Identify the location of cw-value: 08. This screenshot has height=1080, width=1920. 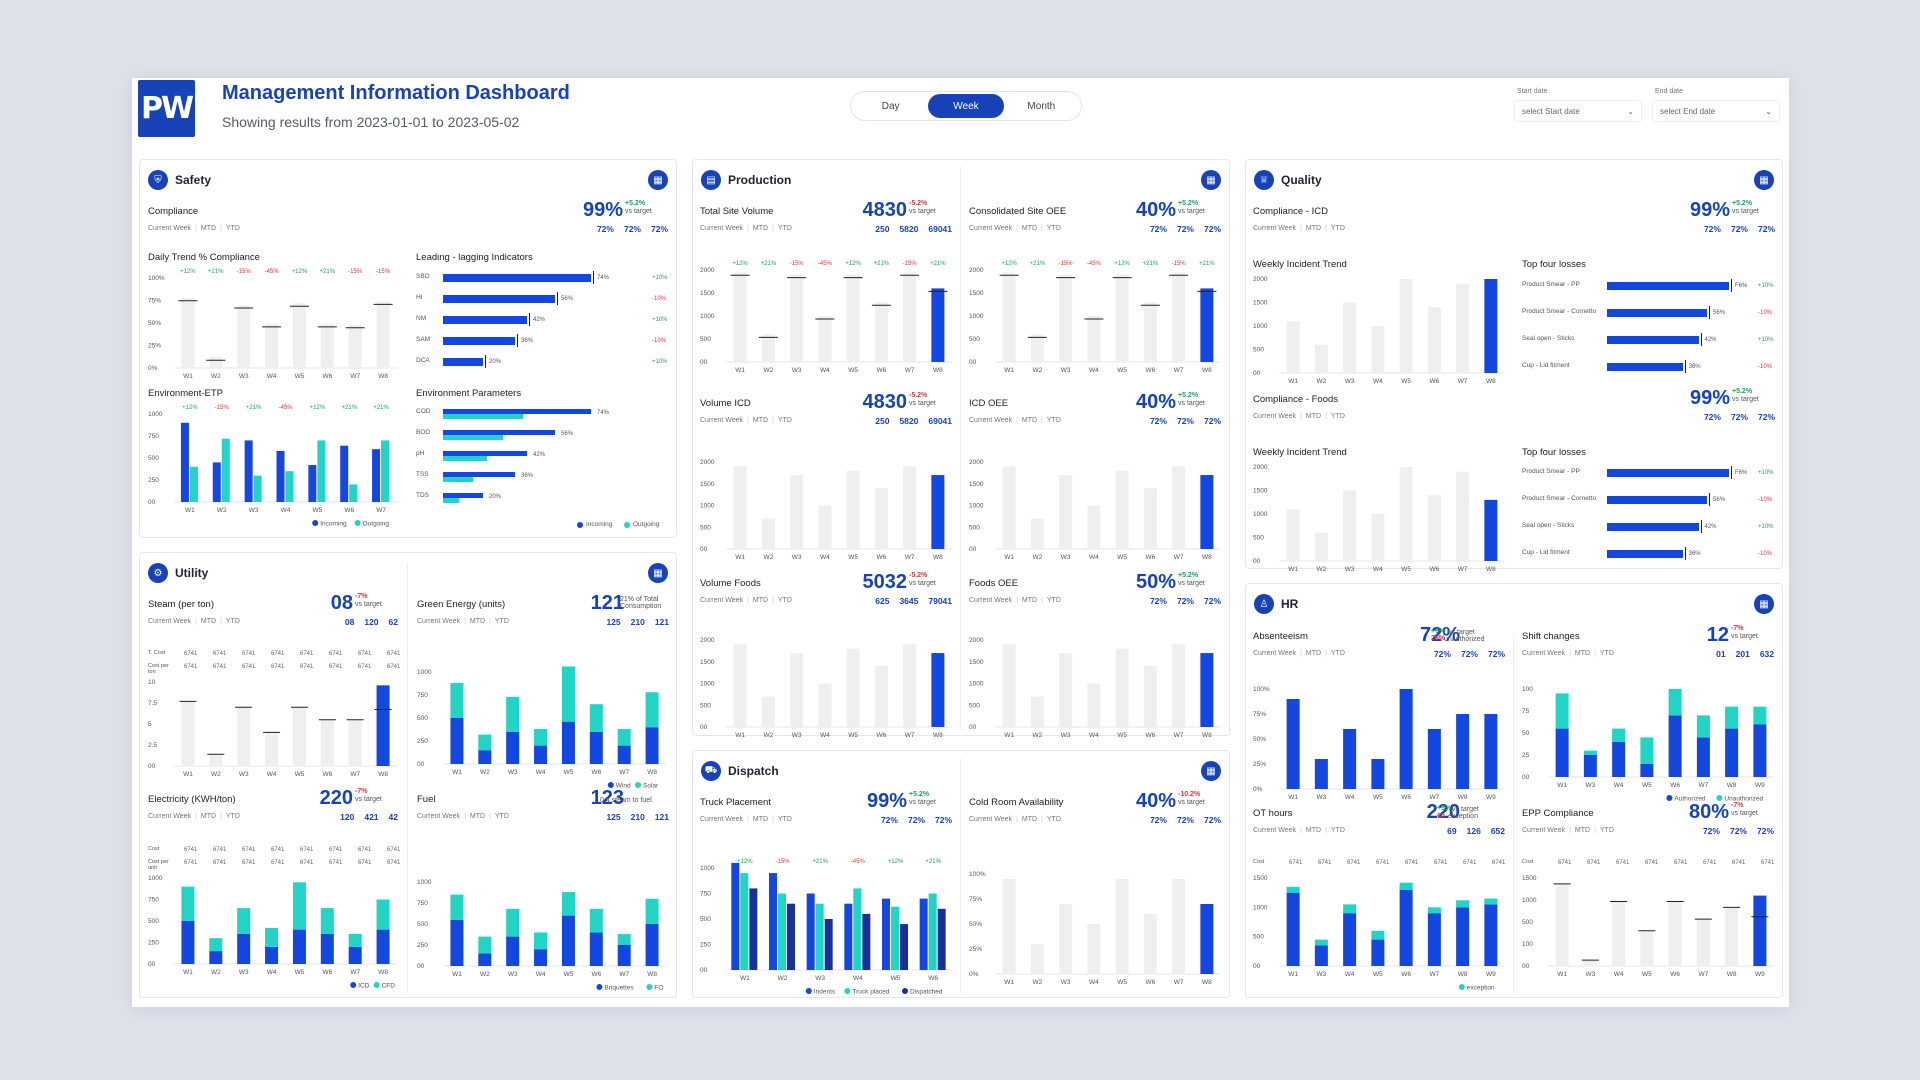
(349, 622).